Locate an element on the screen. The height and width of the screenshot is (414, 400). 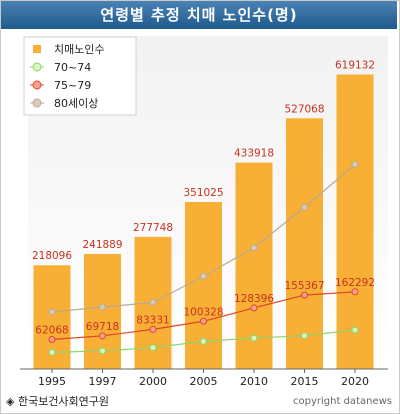
x-tick-label: 2010 is located at coordinates (254, 381).